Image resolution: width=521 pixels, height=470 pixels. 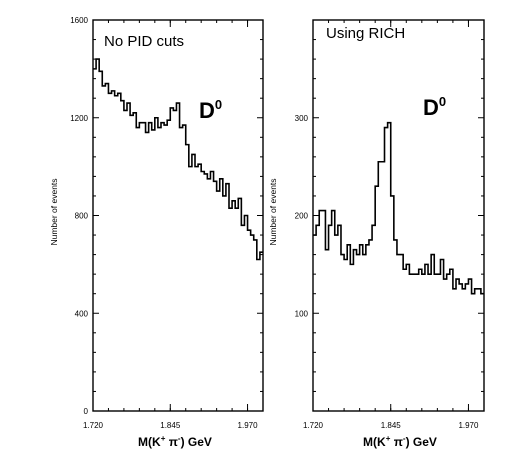 What do you see at coordinates (144, 41) in the screenshot?
I see `panel-title: No PID cuts` at bounding box center [144, 41].